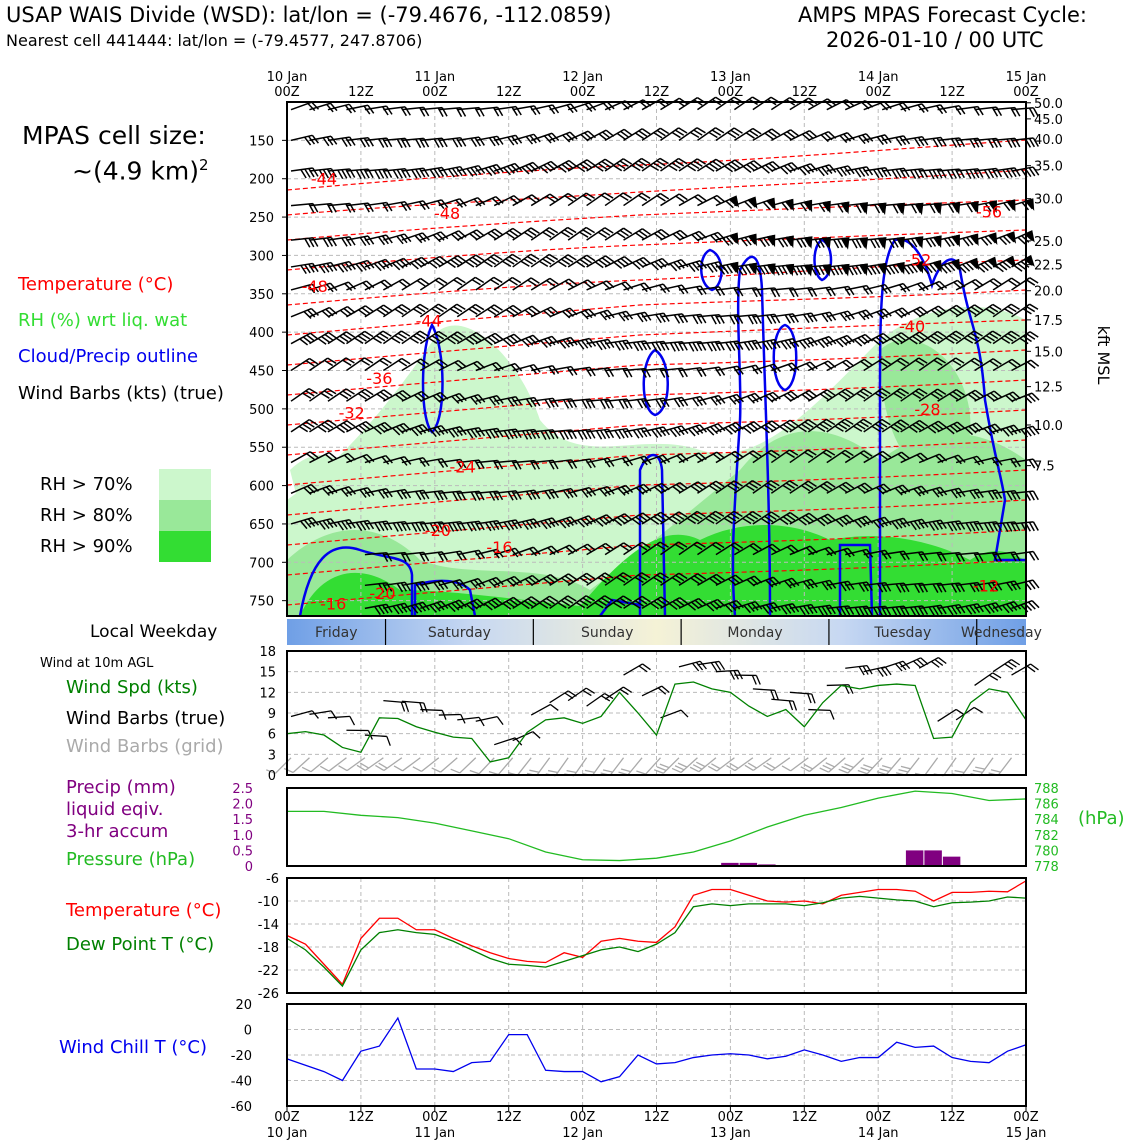 Image resolution: width=1140 pixels, height=1140 pixels. I want to click on surface-wind-barbs-true, so click(664, 701).